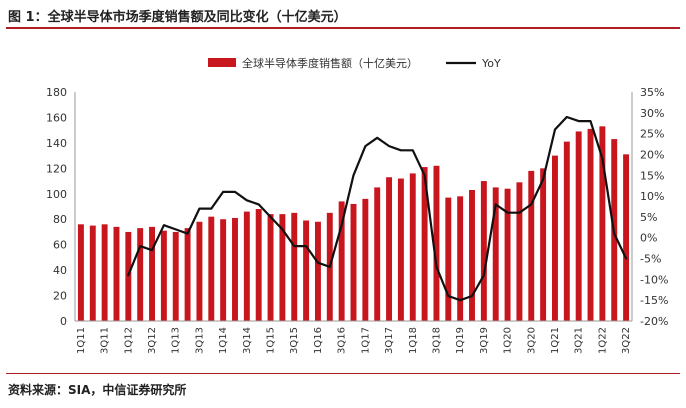  What do you see at coordinates (626, 340) in the screenshot?
I see `x-tick-label: 3Q22` at bounding box center [626, 340].